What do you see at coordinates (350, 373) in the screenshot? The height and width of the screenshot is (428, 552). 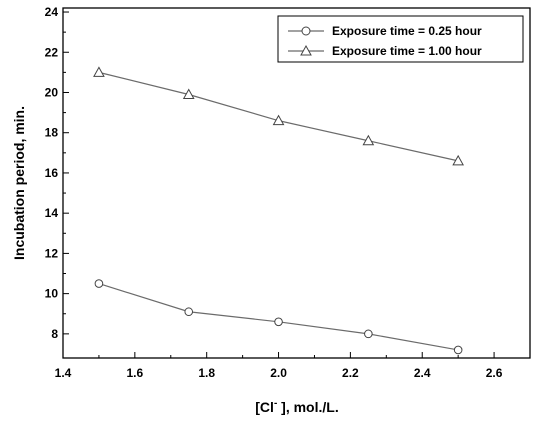 I see `x-tick-label-4: 2.2` at bounding box center [350, 373].